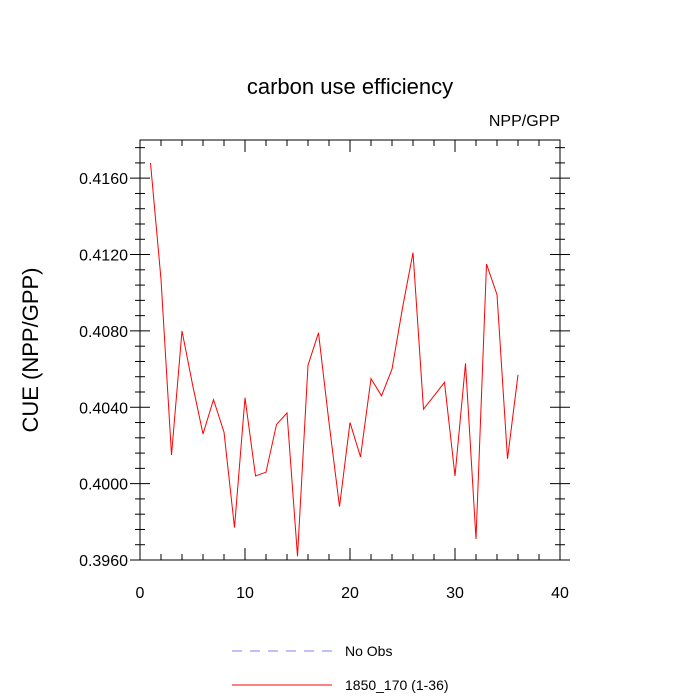 The height and width of the screenshot is (700, 700). What do you see at coordinates (103, 179) in the screenshot?
I see `y-tick-label: 0.4160` at bounding box center [103, 179].